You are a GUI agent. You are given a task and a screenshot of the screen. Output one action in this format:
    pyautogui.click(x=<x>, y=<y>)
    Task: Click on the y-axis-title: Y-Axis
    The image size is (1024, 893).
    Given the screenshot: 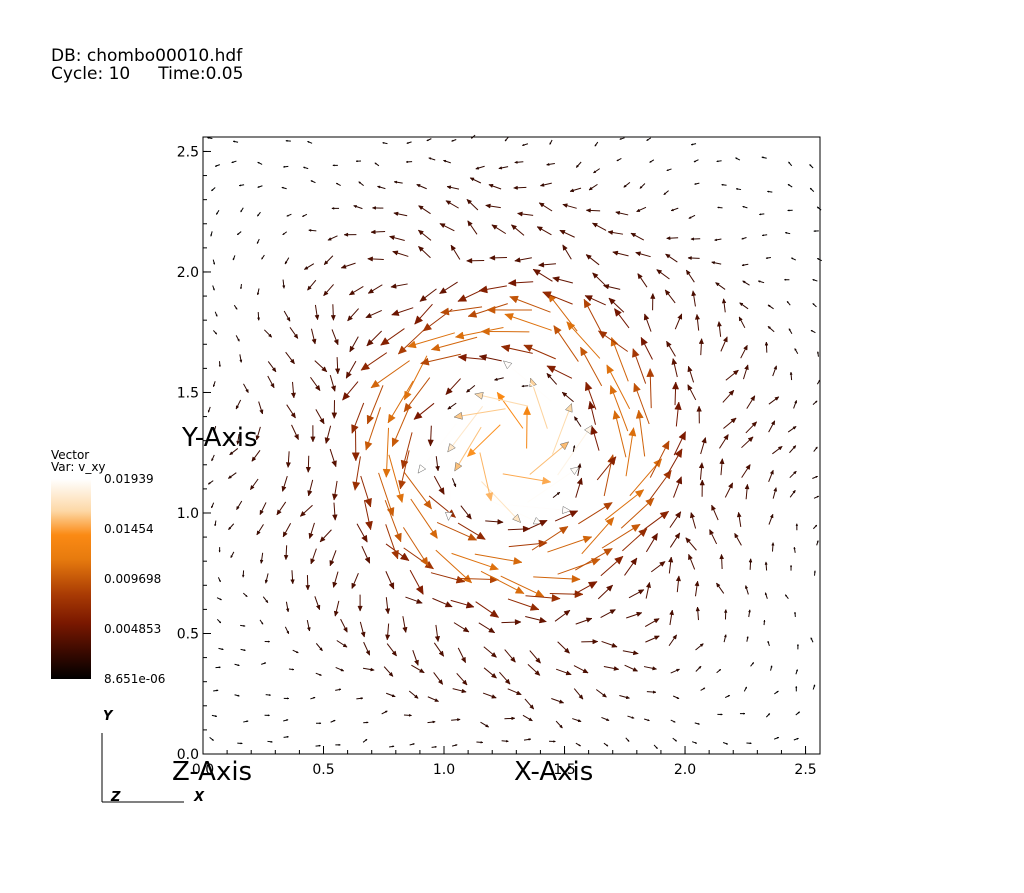 What is the action you would take?
    pyautogui.click(x=220, y=438)
    